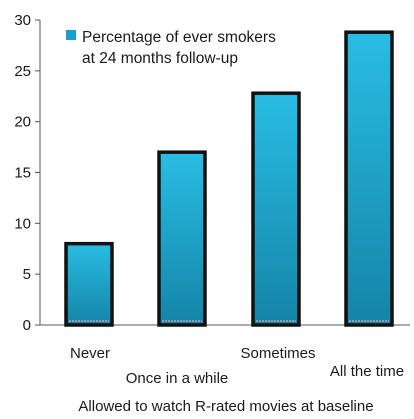 This screenshot has width=414, height=419. I want to click on x-tick-label: All the time, so click(367, 371).